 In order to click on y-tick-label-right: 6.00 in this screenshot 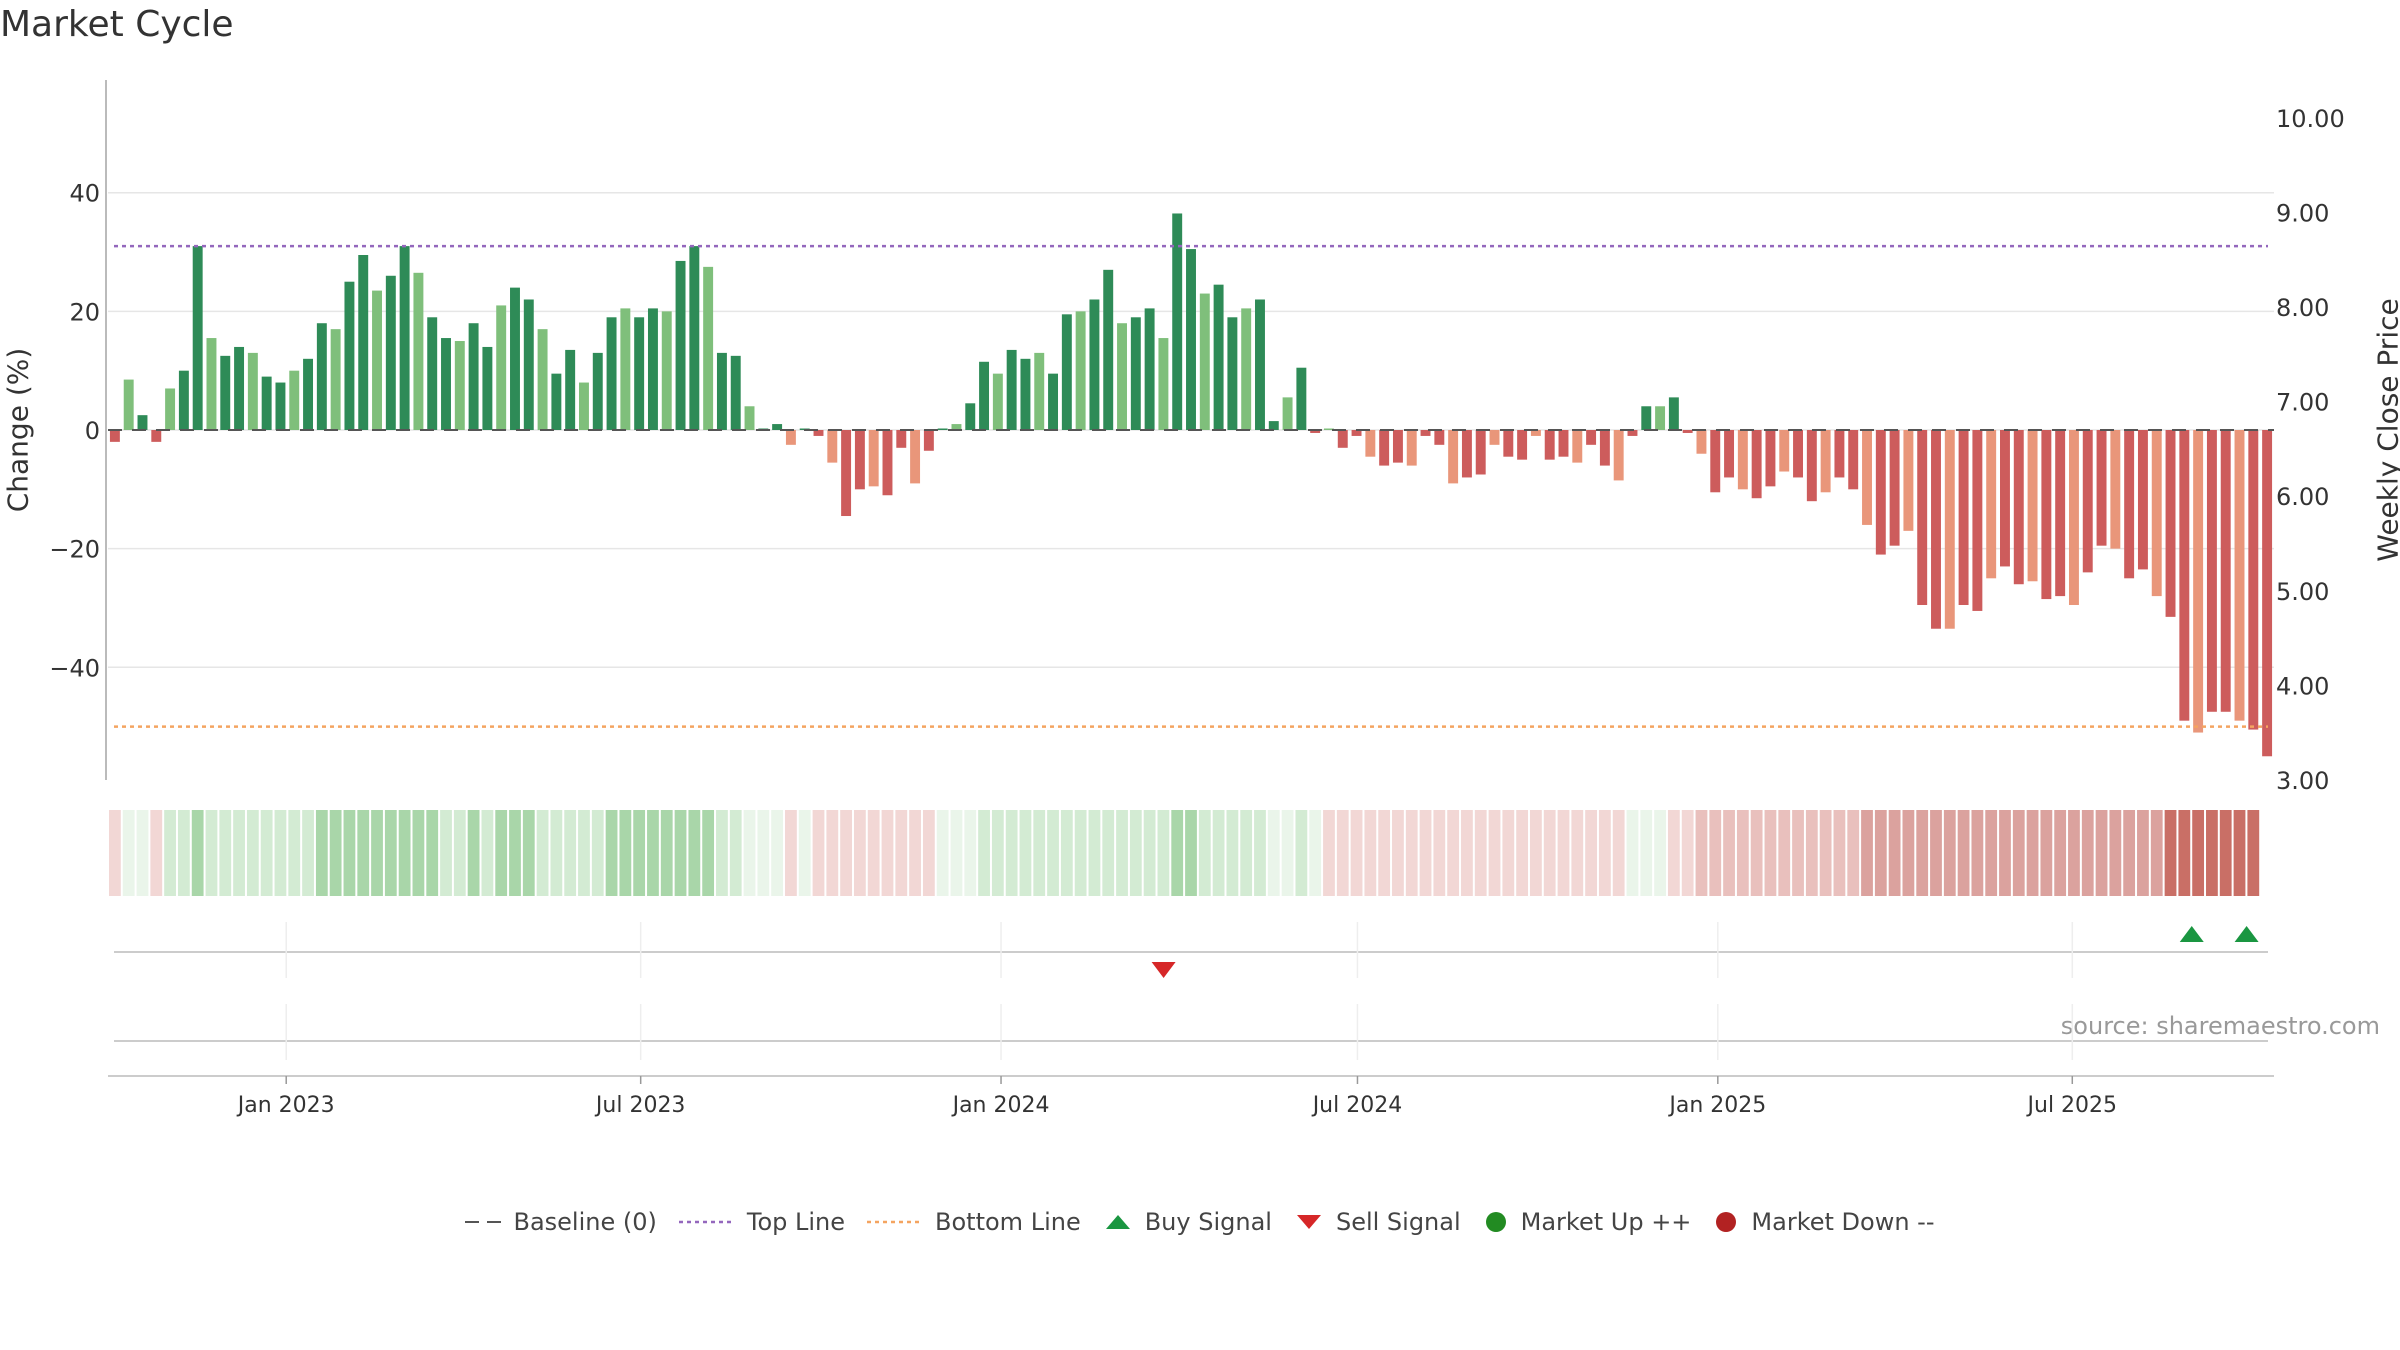, I will do `click(2302, 497)`.